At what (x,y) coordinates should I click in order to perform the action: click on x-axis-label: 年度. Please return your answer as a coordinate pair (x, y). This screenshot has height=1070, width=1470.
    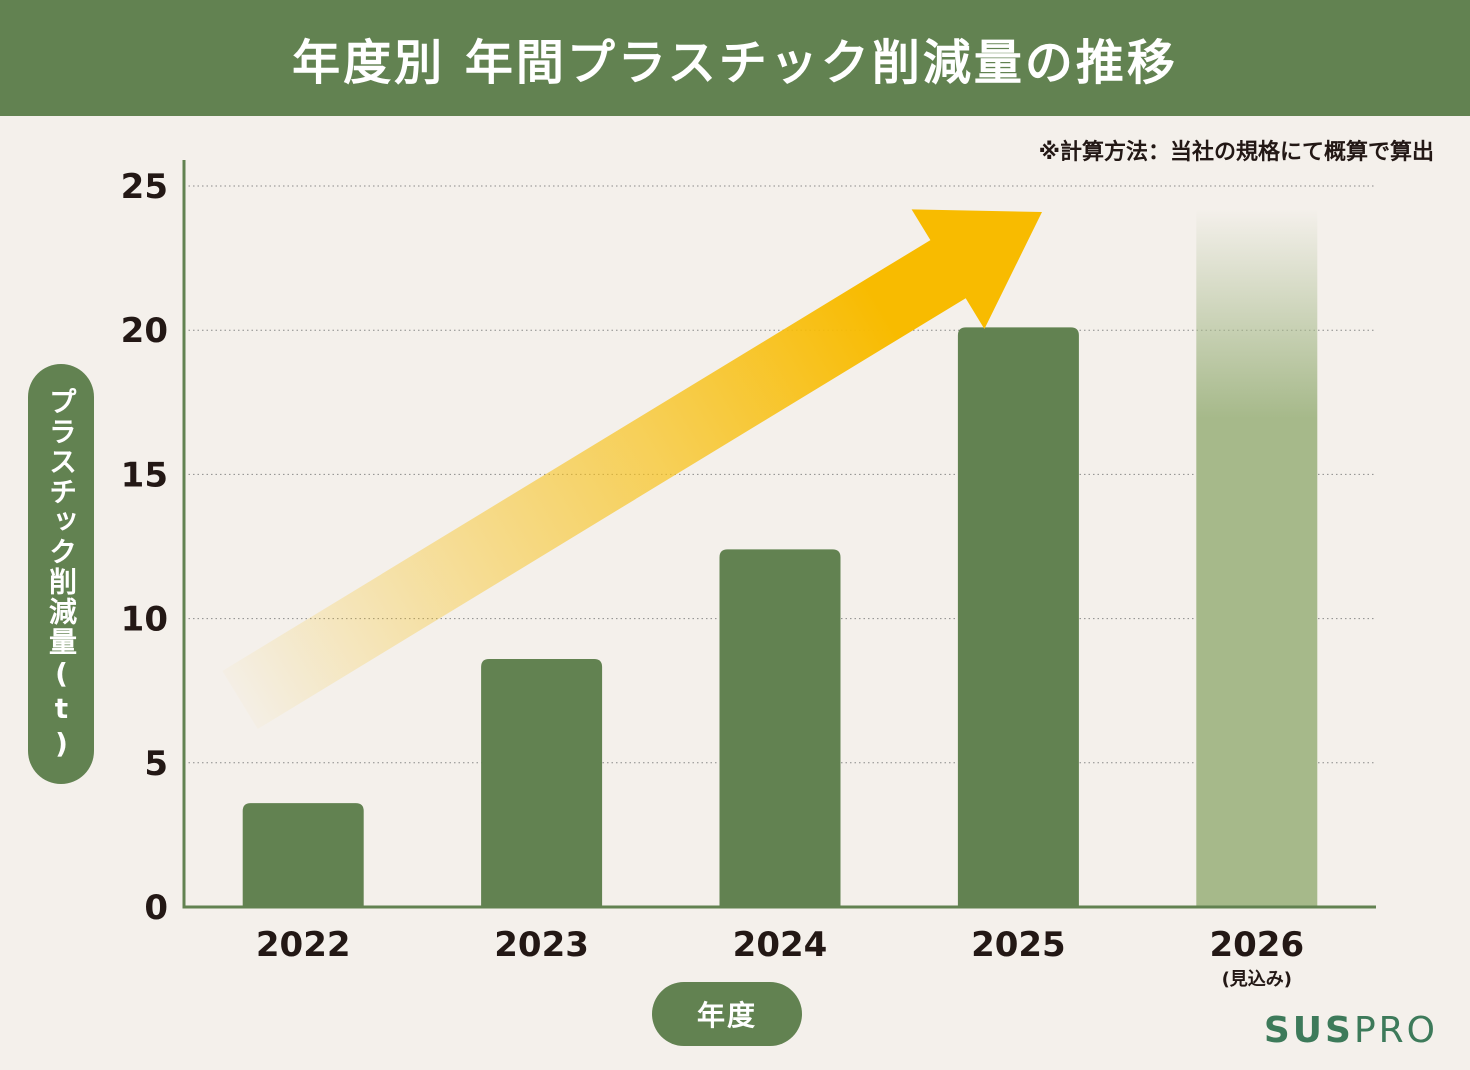
    Looking at the image, I should click on (726, 1015).